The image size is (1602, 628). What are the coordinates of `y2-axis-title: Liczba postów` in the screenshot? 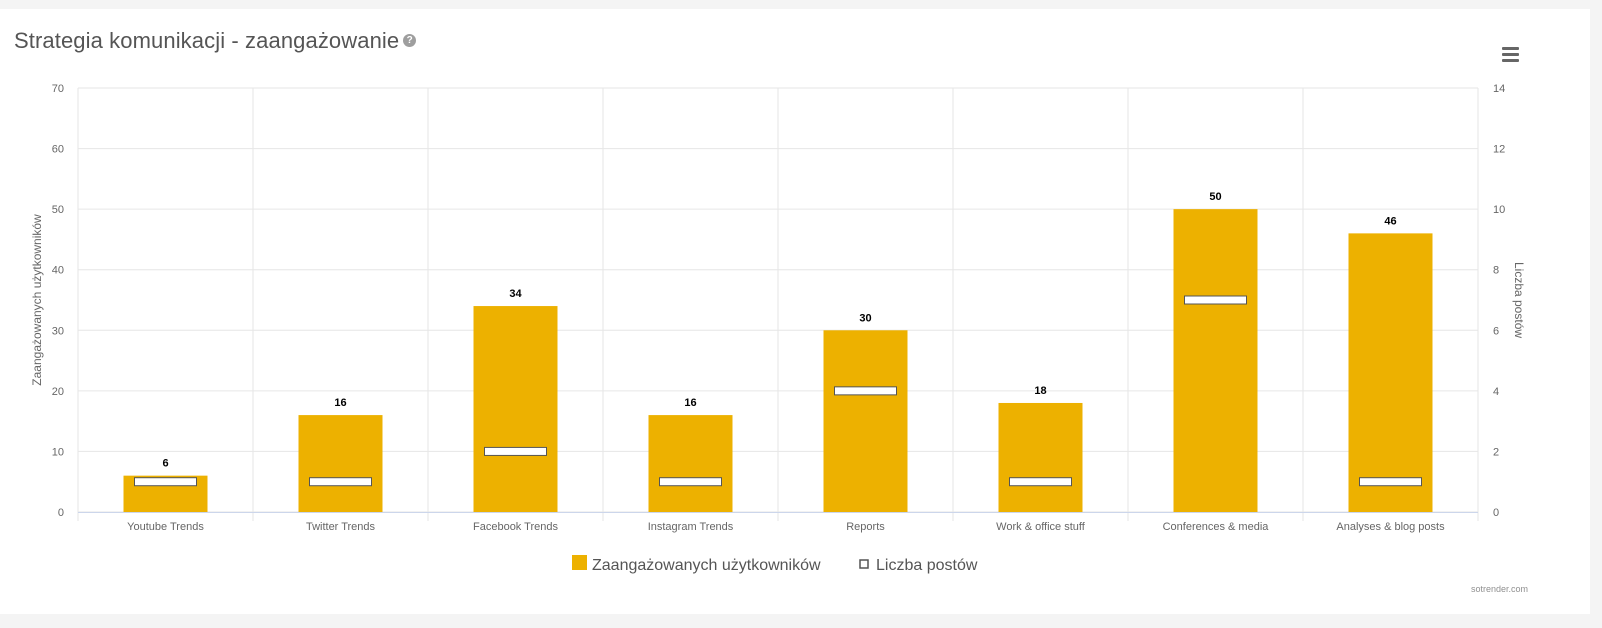 It's located at (1519, 300).